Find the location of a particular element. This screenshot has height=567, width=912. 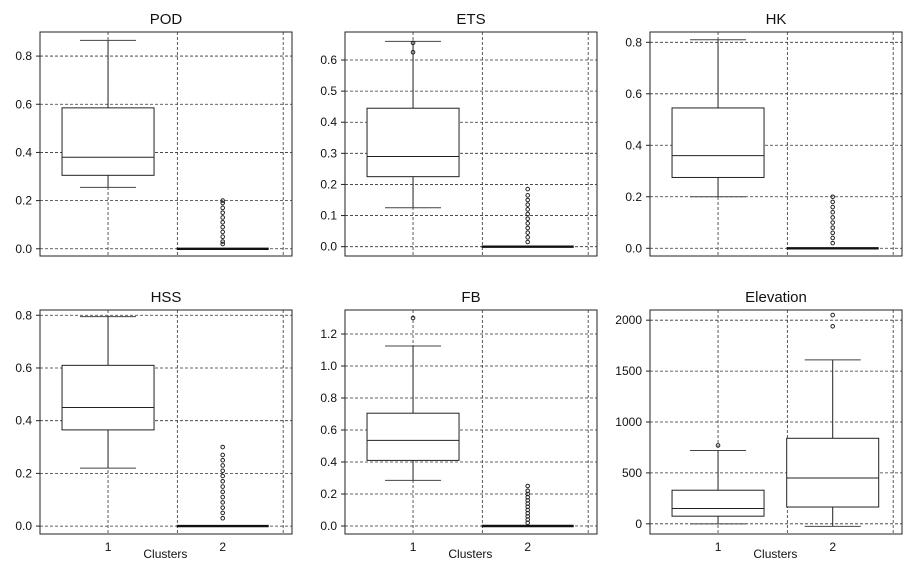

x-axis-label: Clusters is located at coordinates (470, 554).